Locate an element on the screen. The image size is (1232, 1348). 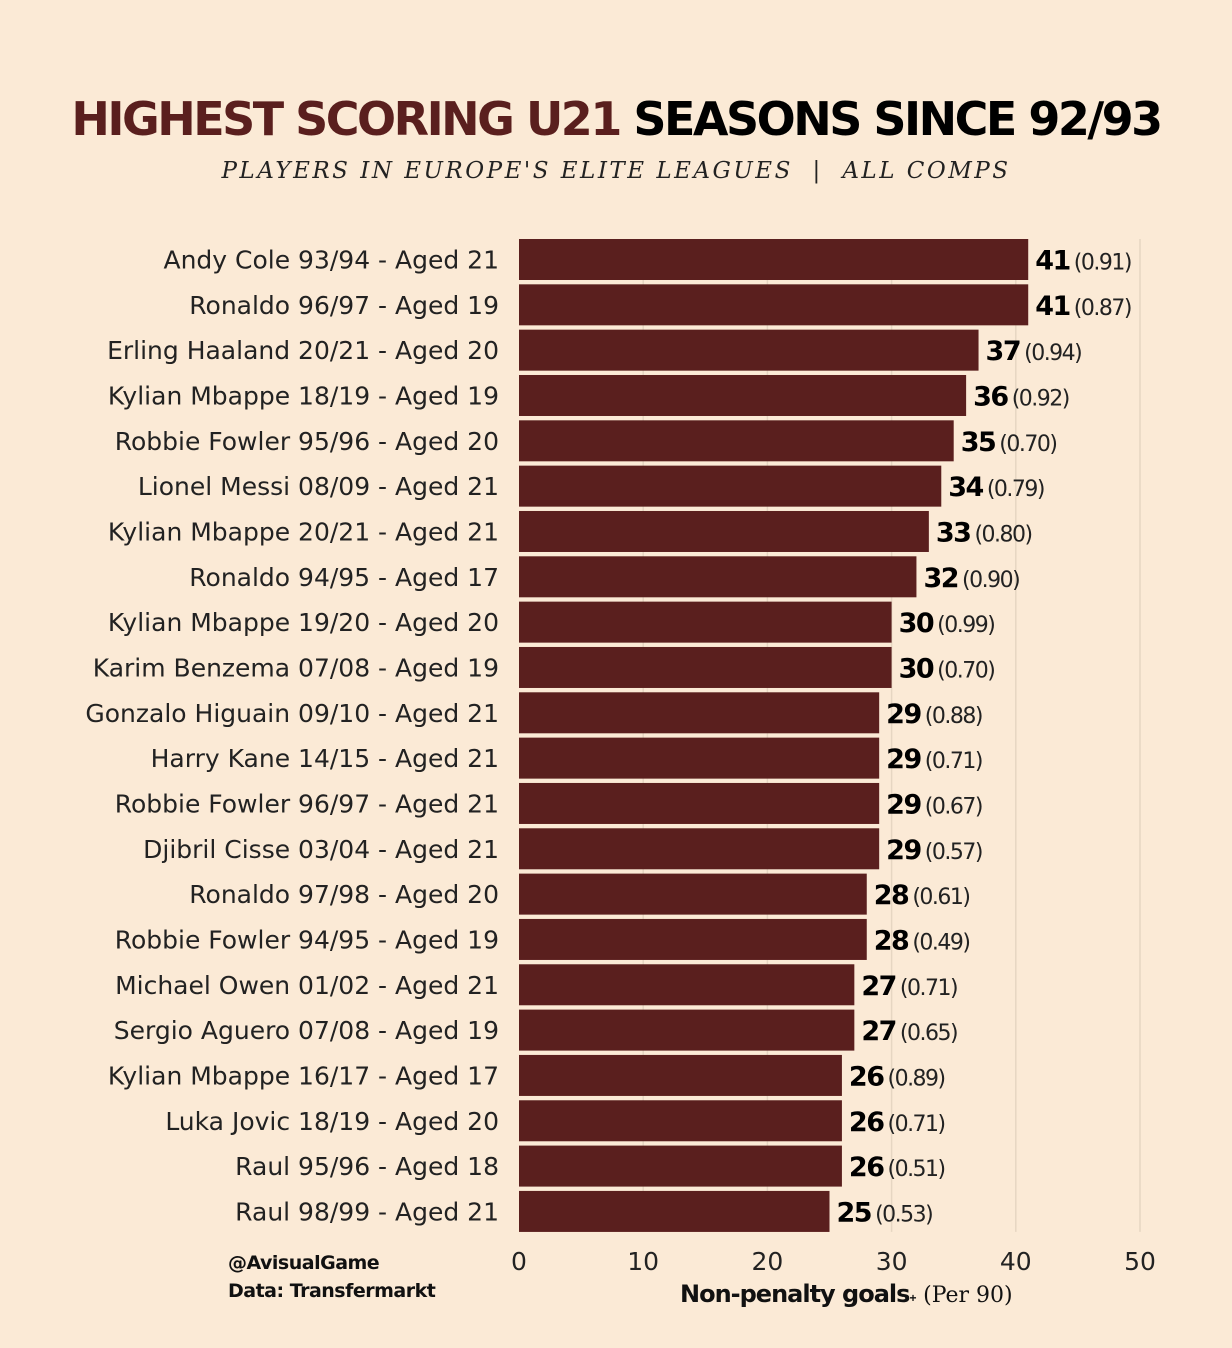
data-label: 30 (0.99) is located at coordinates (947, 623).